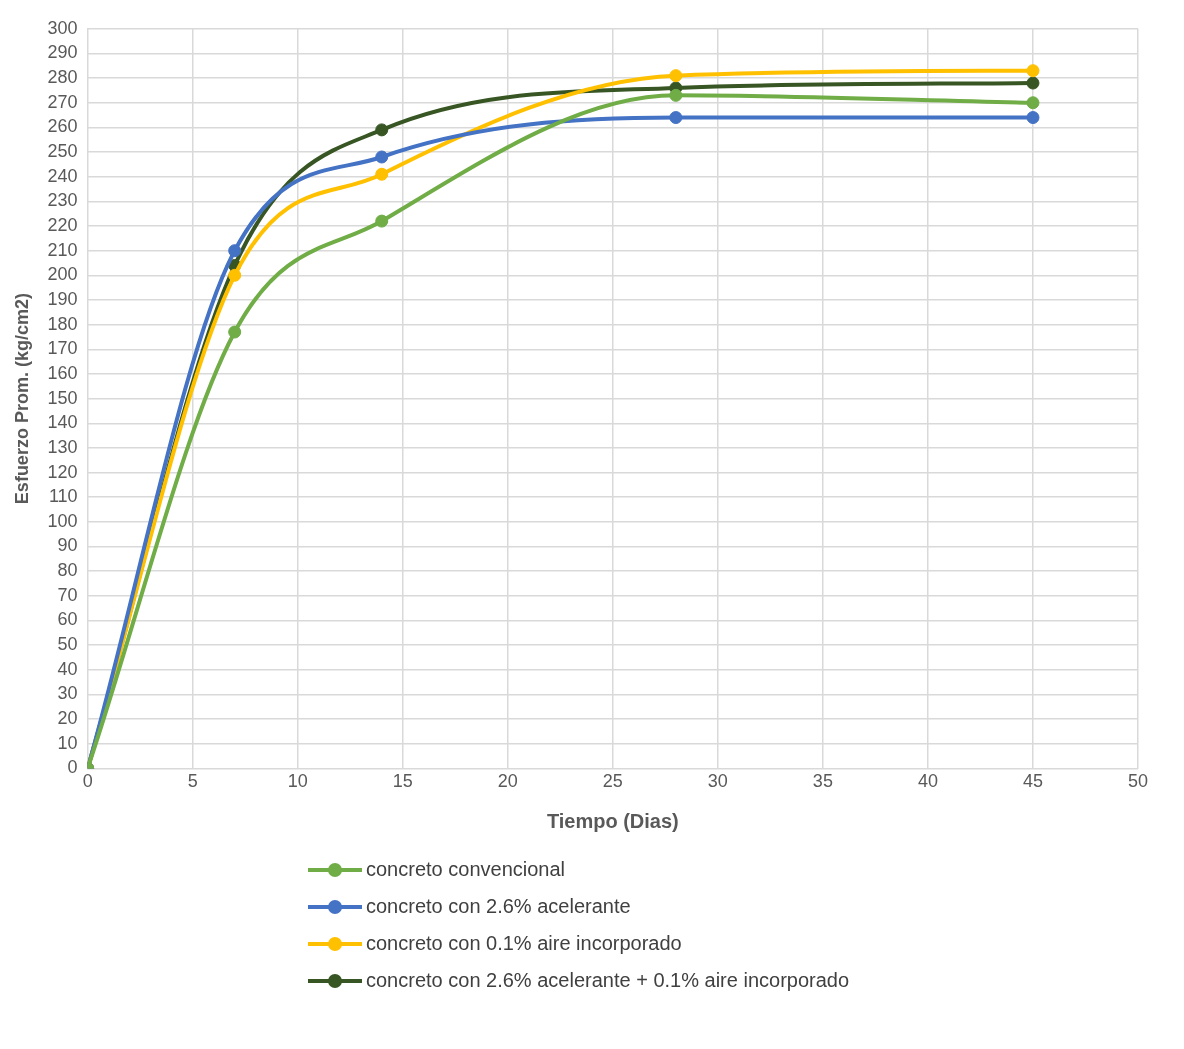  Describe the element at coordinates (717, 781) in the screenshot. I see `x-tick-label: 30` at that location.